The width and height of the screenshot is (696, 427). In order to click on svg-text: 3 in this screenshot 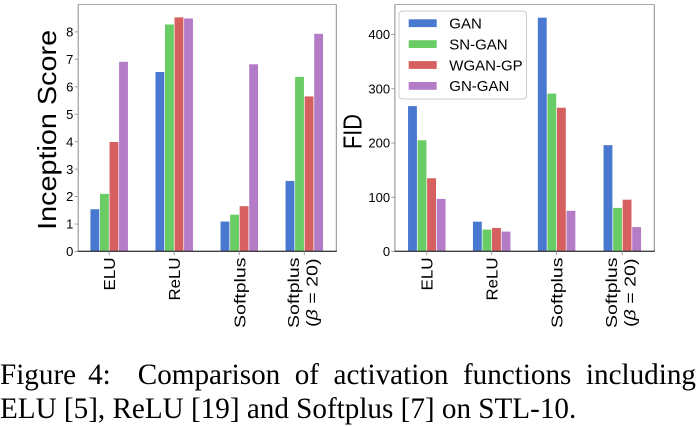, I will do `click(69, 169)`.